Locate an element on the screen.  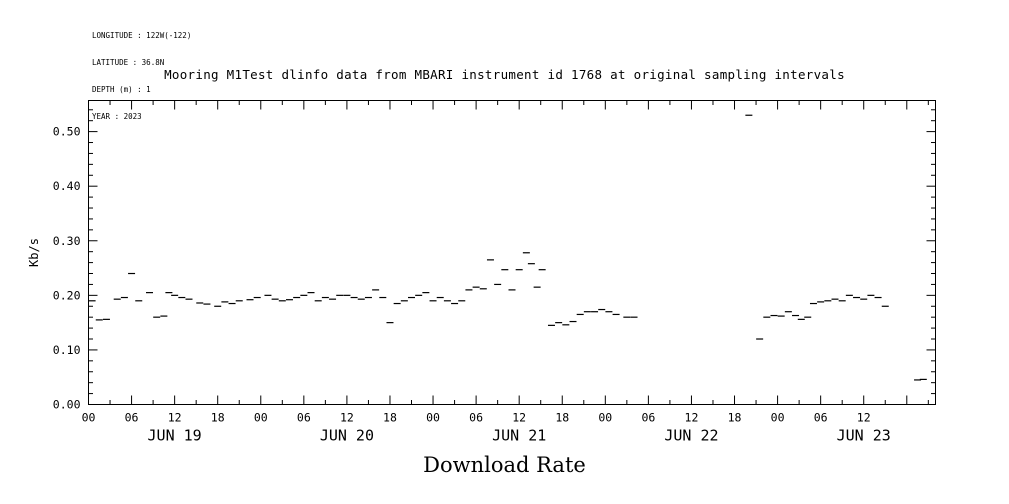
day-label: JUN 19 is located at coordinates (175, 436).